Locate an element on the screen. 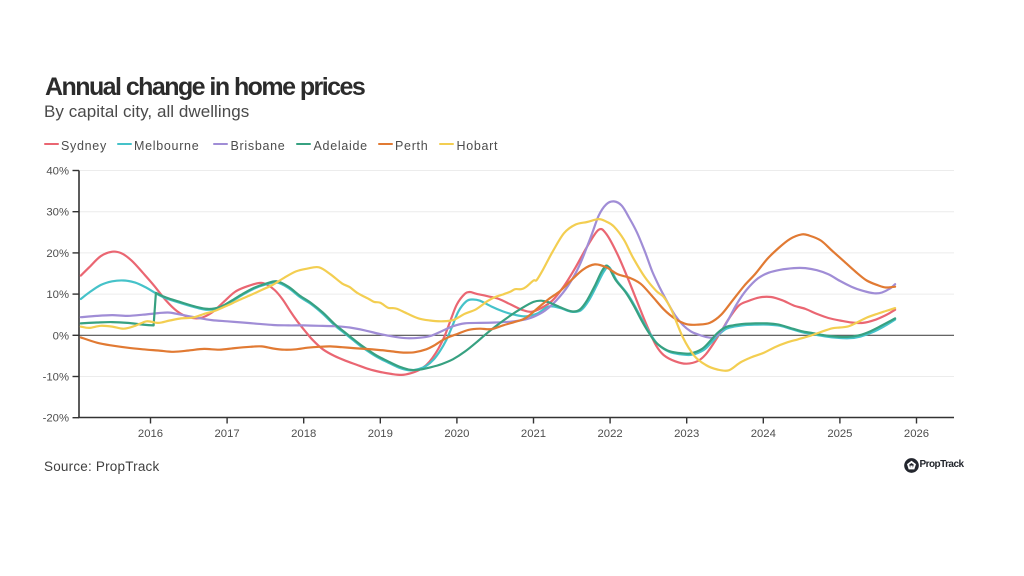  svg-text: 2018 is located at coordinates (303, 434).